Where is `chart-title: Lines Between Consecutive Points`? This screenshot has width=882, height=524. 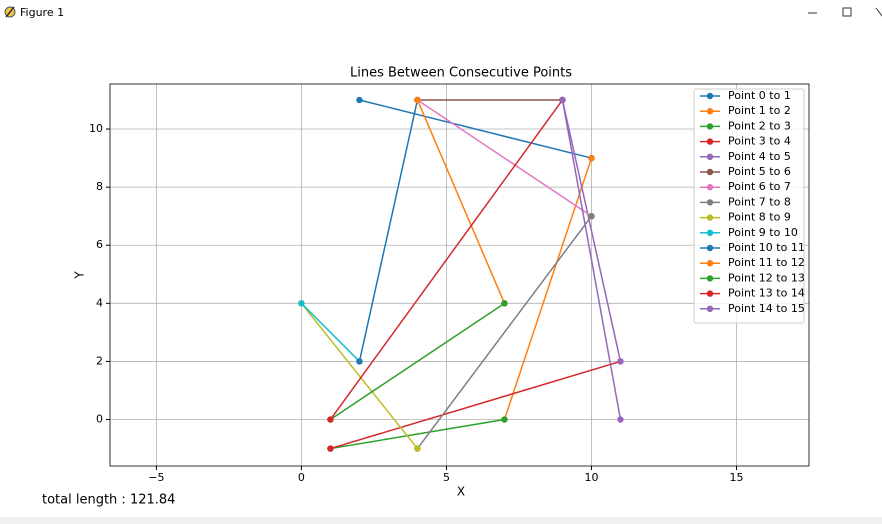
chart-title: Lines Between Consecutive Points is located at coordinates (461, 73).